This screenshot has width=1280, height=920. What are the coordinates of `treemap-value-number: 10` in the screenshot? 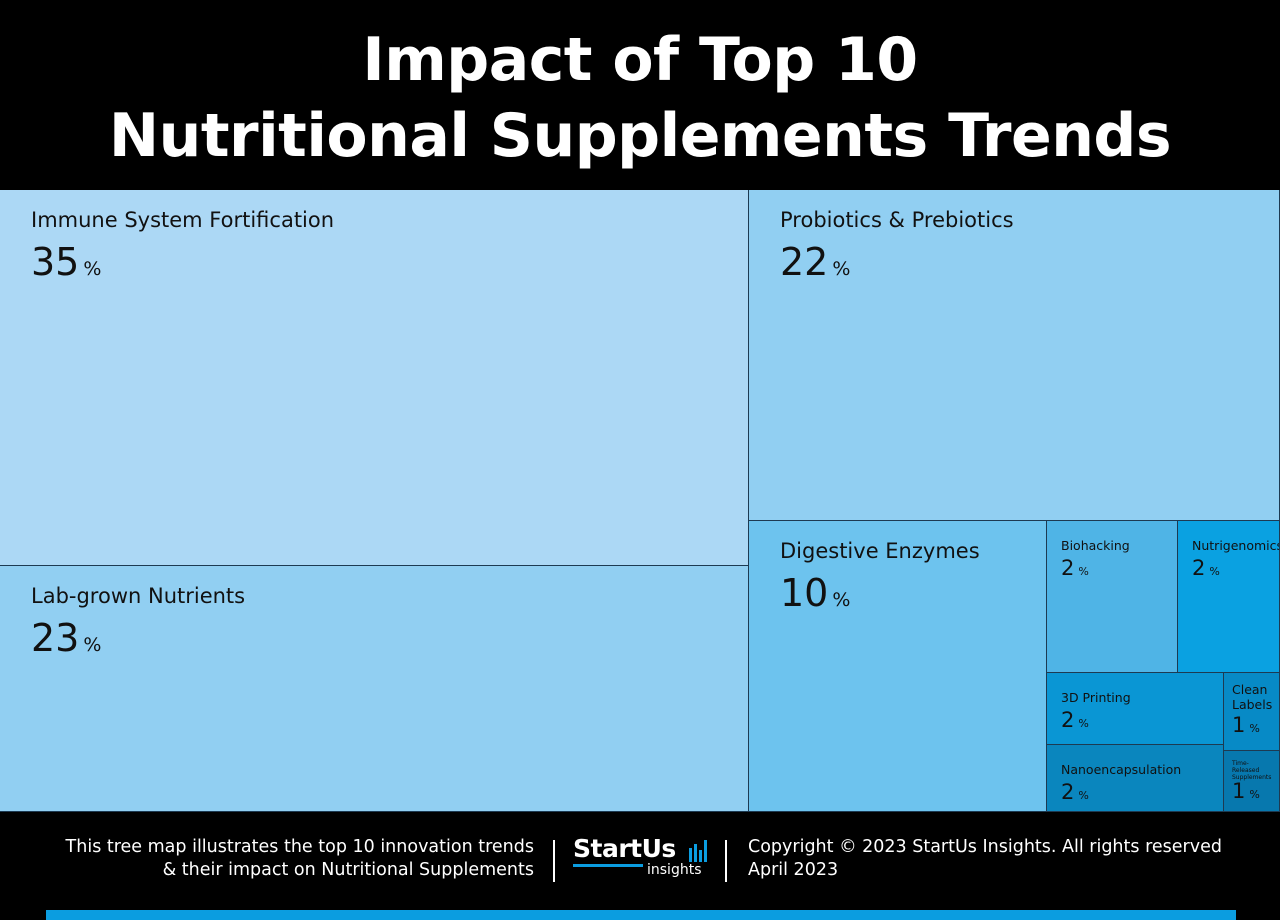 It's located at (804, 593).